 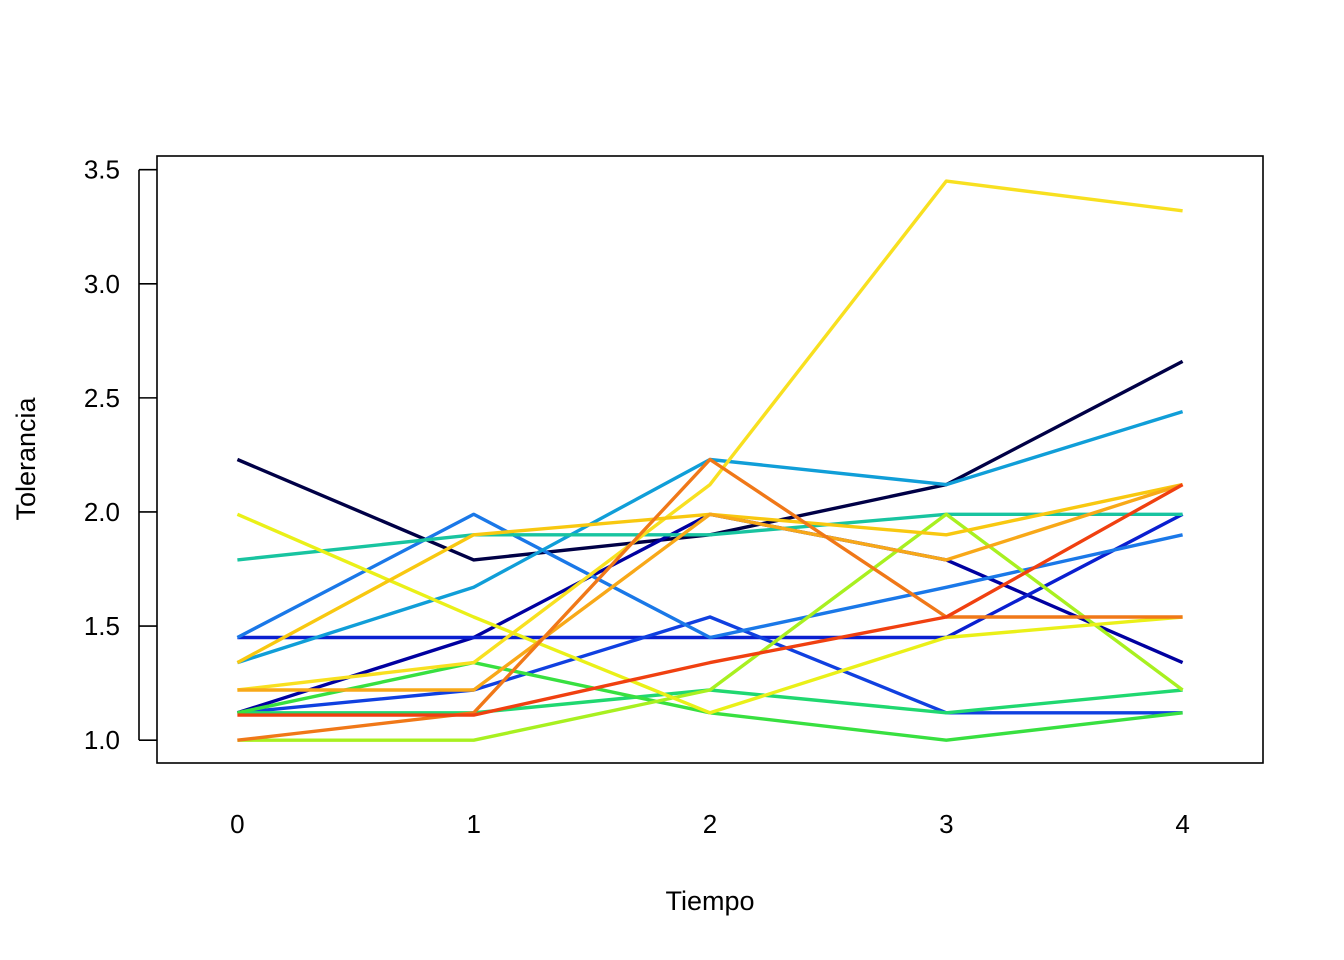 I want to click on x-tick-label: 3, so click(x=946, y=824).